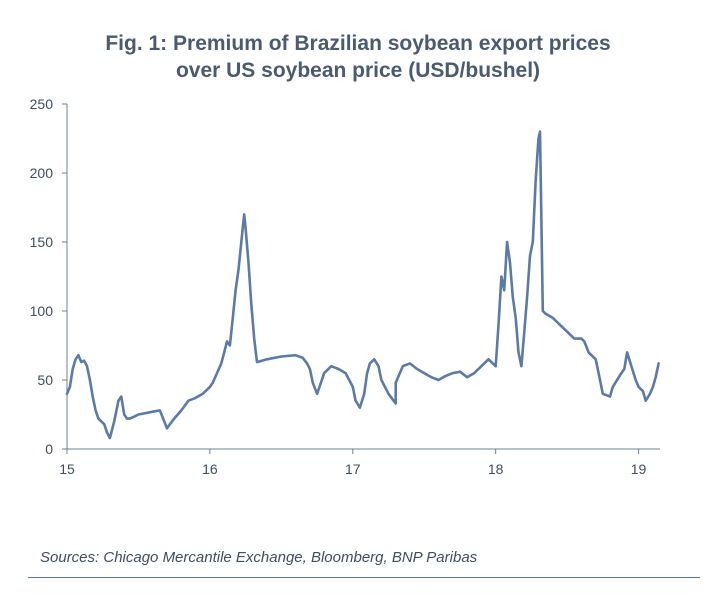 This screenshot has width=716, height=596. Describe the element at coordinates (210, 469) in the screenshot. I see `x-tick-label: 16` at that location.